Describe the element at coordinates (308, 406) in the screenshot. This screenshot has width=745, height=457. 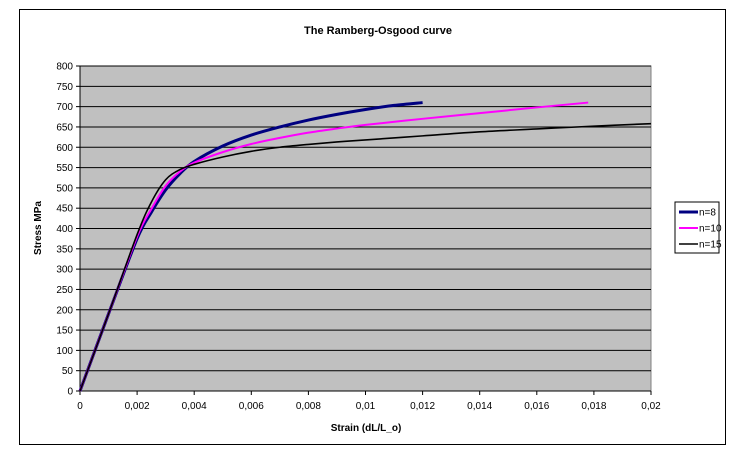
I see `x-tick-label: 0,008` at that location.